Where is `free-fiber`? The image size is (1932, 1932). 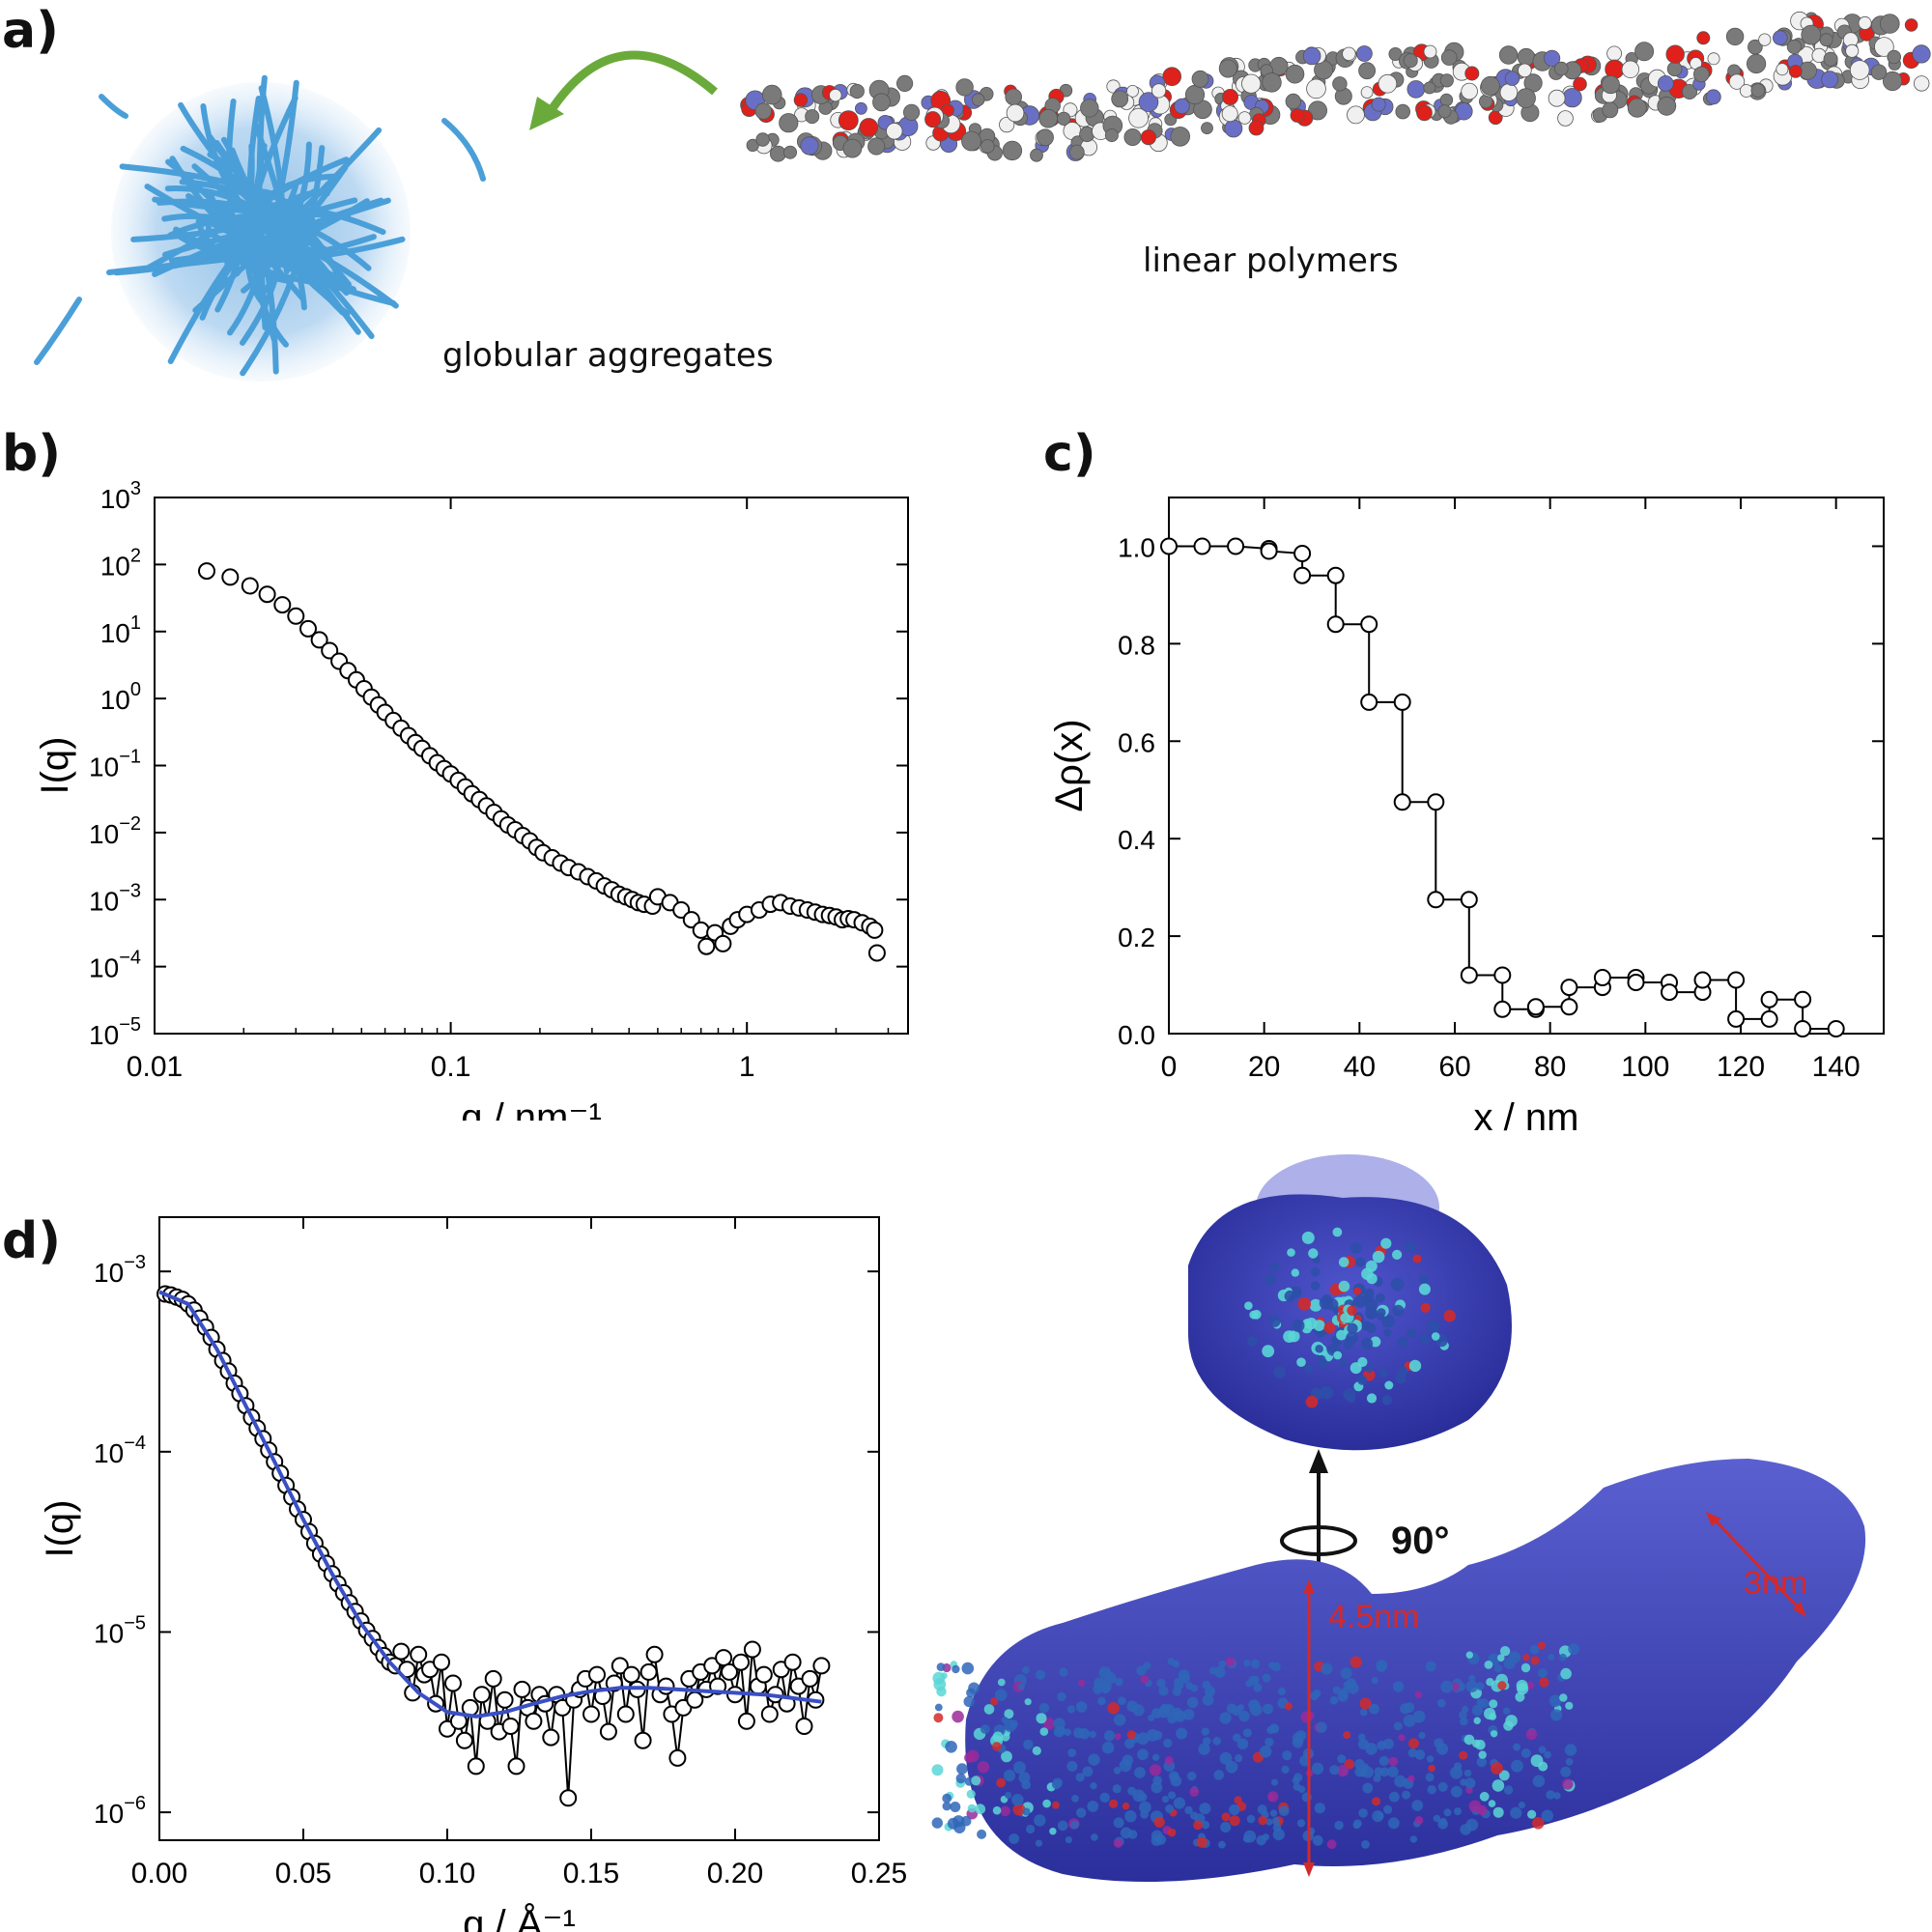 free-fiber is located at coordinates (463, 150).